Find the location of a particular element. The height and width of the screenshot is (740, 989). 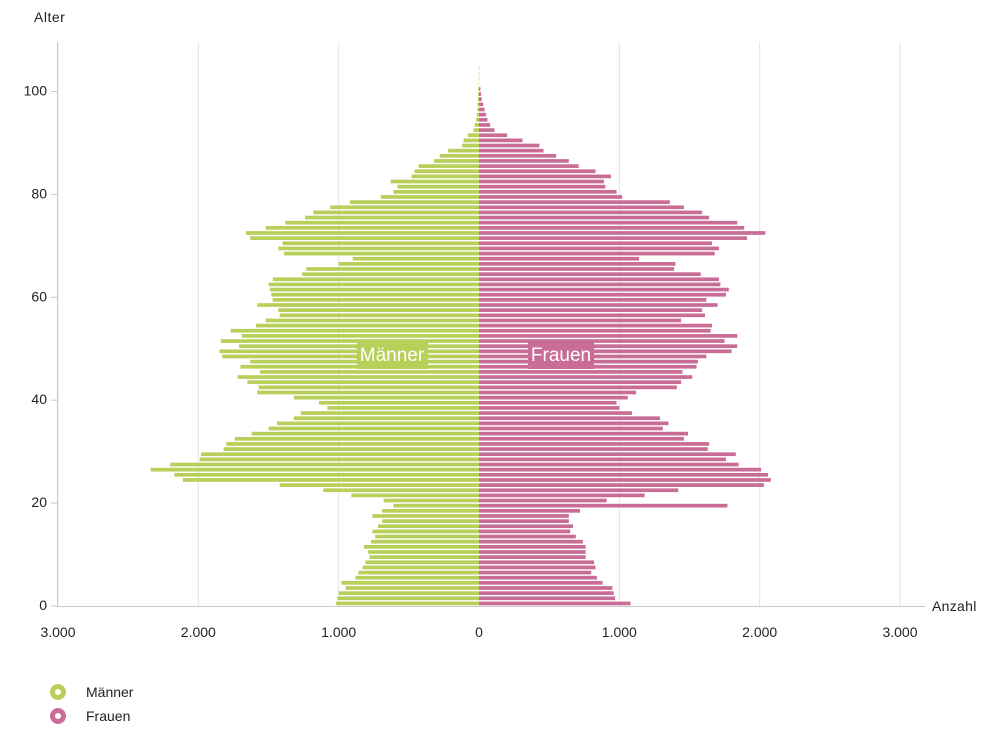

annotation-text: Männer is located at coordinates (392, 355).